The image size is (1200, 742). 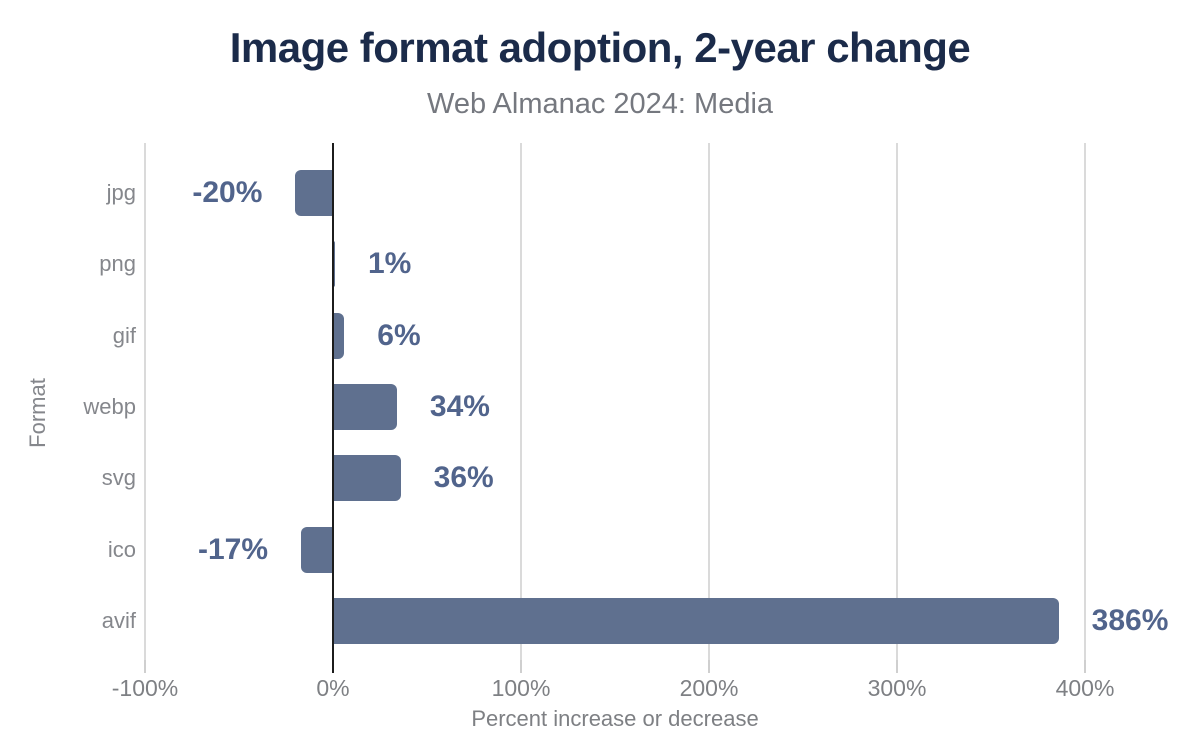 What do you see at coordinates (339, 335) in the screenshot?
I see `bar-gif` at bounding box center [339, 335].